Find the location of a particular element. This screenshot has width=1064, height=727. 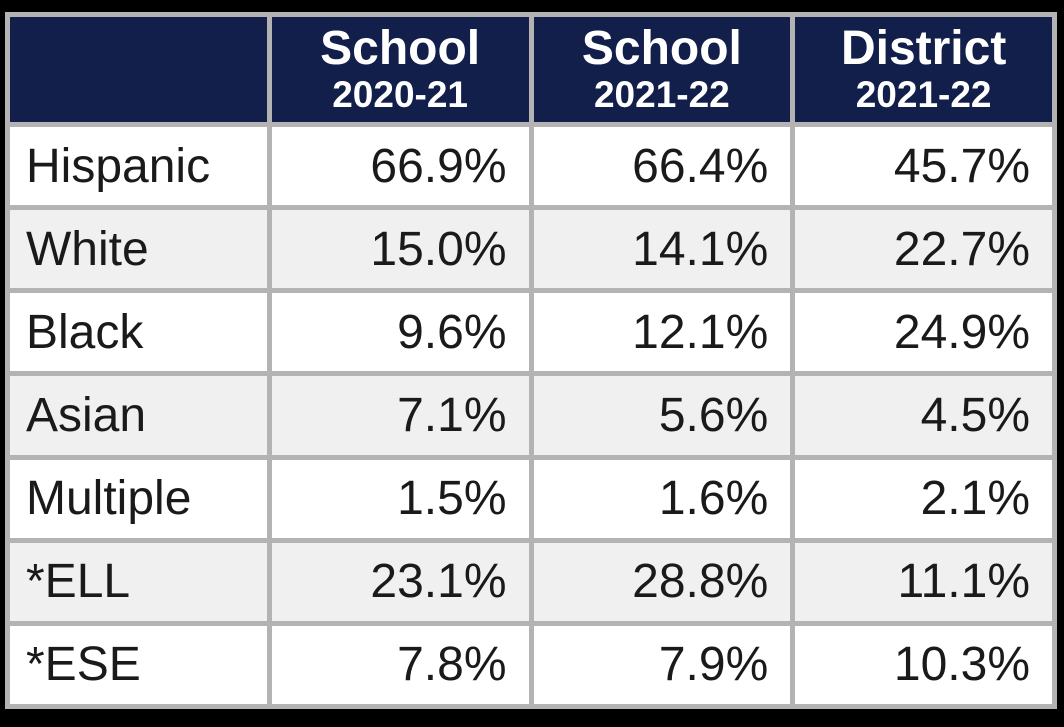

col-header-school-2021-22: School 2021-22 is located at coordinates (662, 69).